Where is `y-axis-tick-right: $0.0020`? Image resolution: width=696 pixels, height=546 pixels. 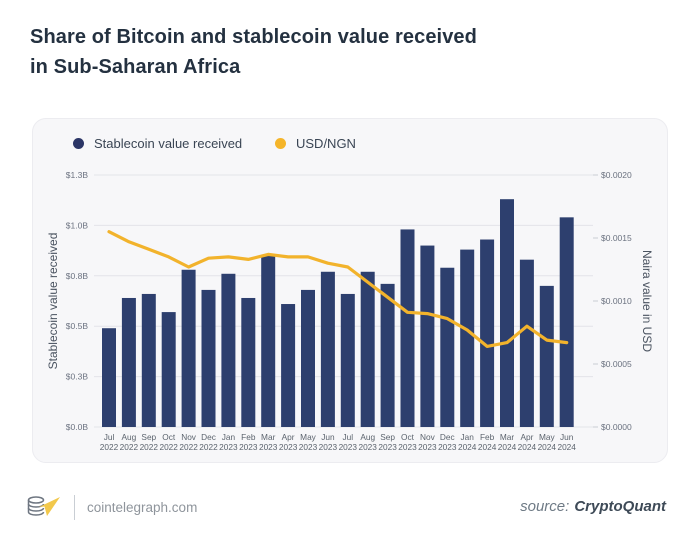
y-axis-tick-right: $0.0020 is located at coordinates (616, 175).